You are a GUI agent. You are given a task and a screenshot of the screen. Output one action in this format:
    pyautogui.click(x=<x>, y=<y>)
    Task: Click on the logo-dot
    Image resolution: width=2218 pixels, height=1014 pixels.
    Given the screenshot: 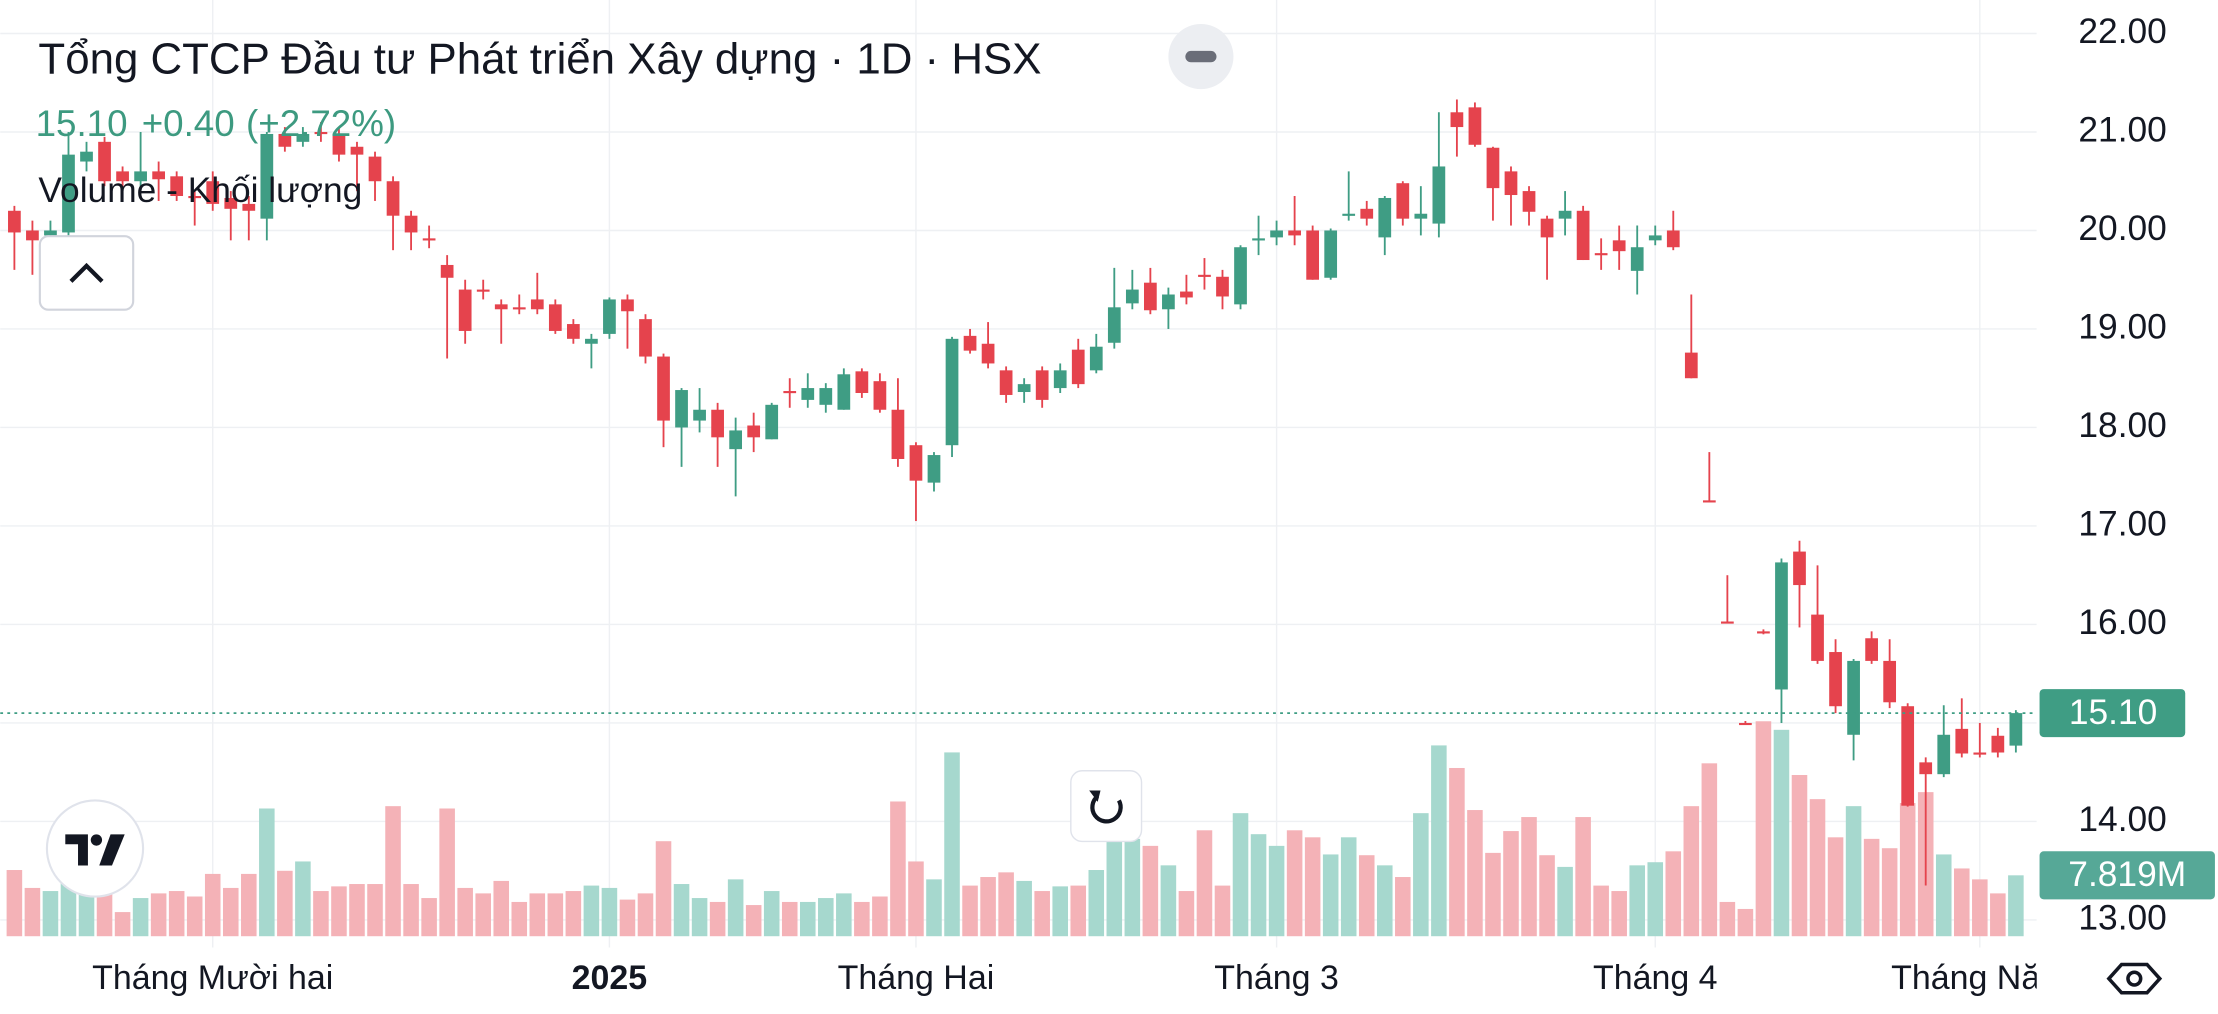 What is the action you would take?
    pyautogui.click(x=96, y=840)
    